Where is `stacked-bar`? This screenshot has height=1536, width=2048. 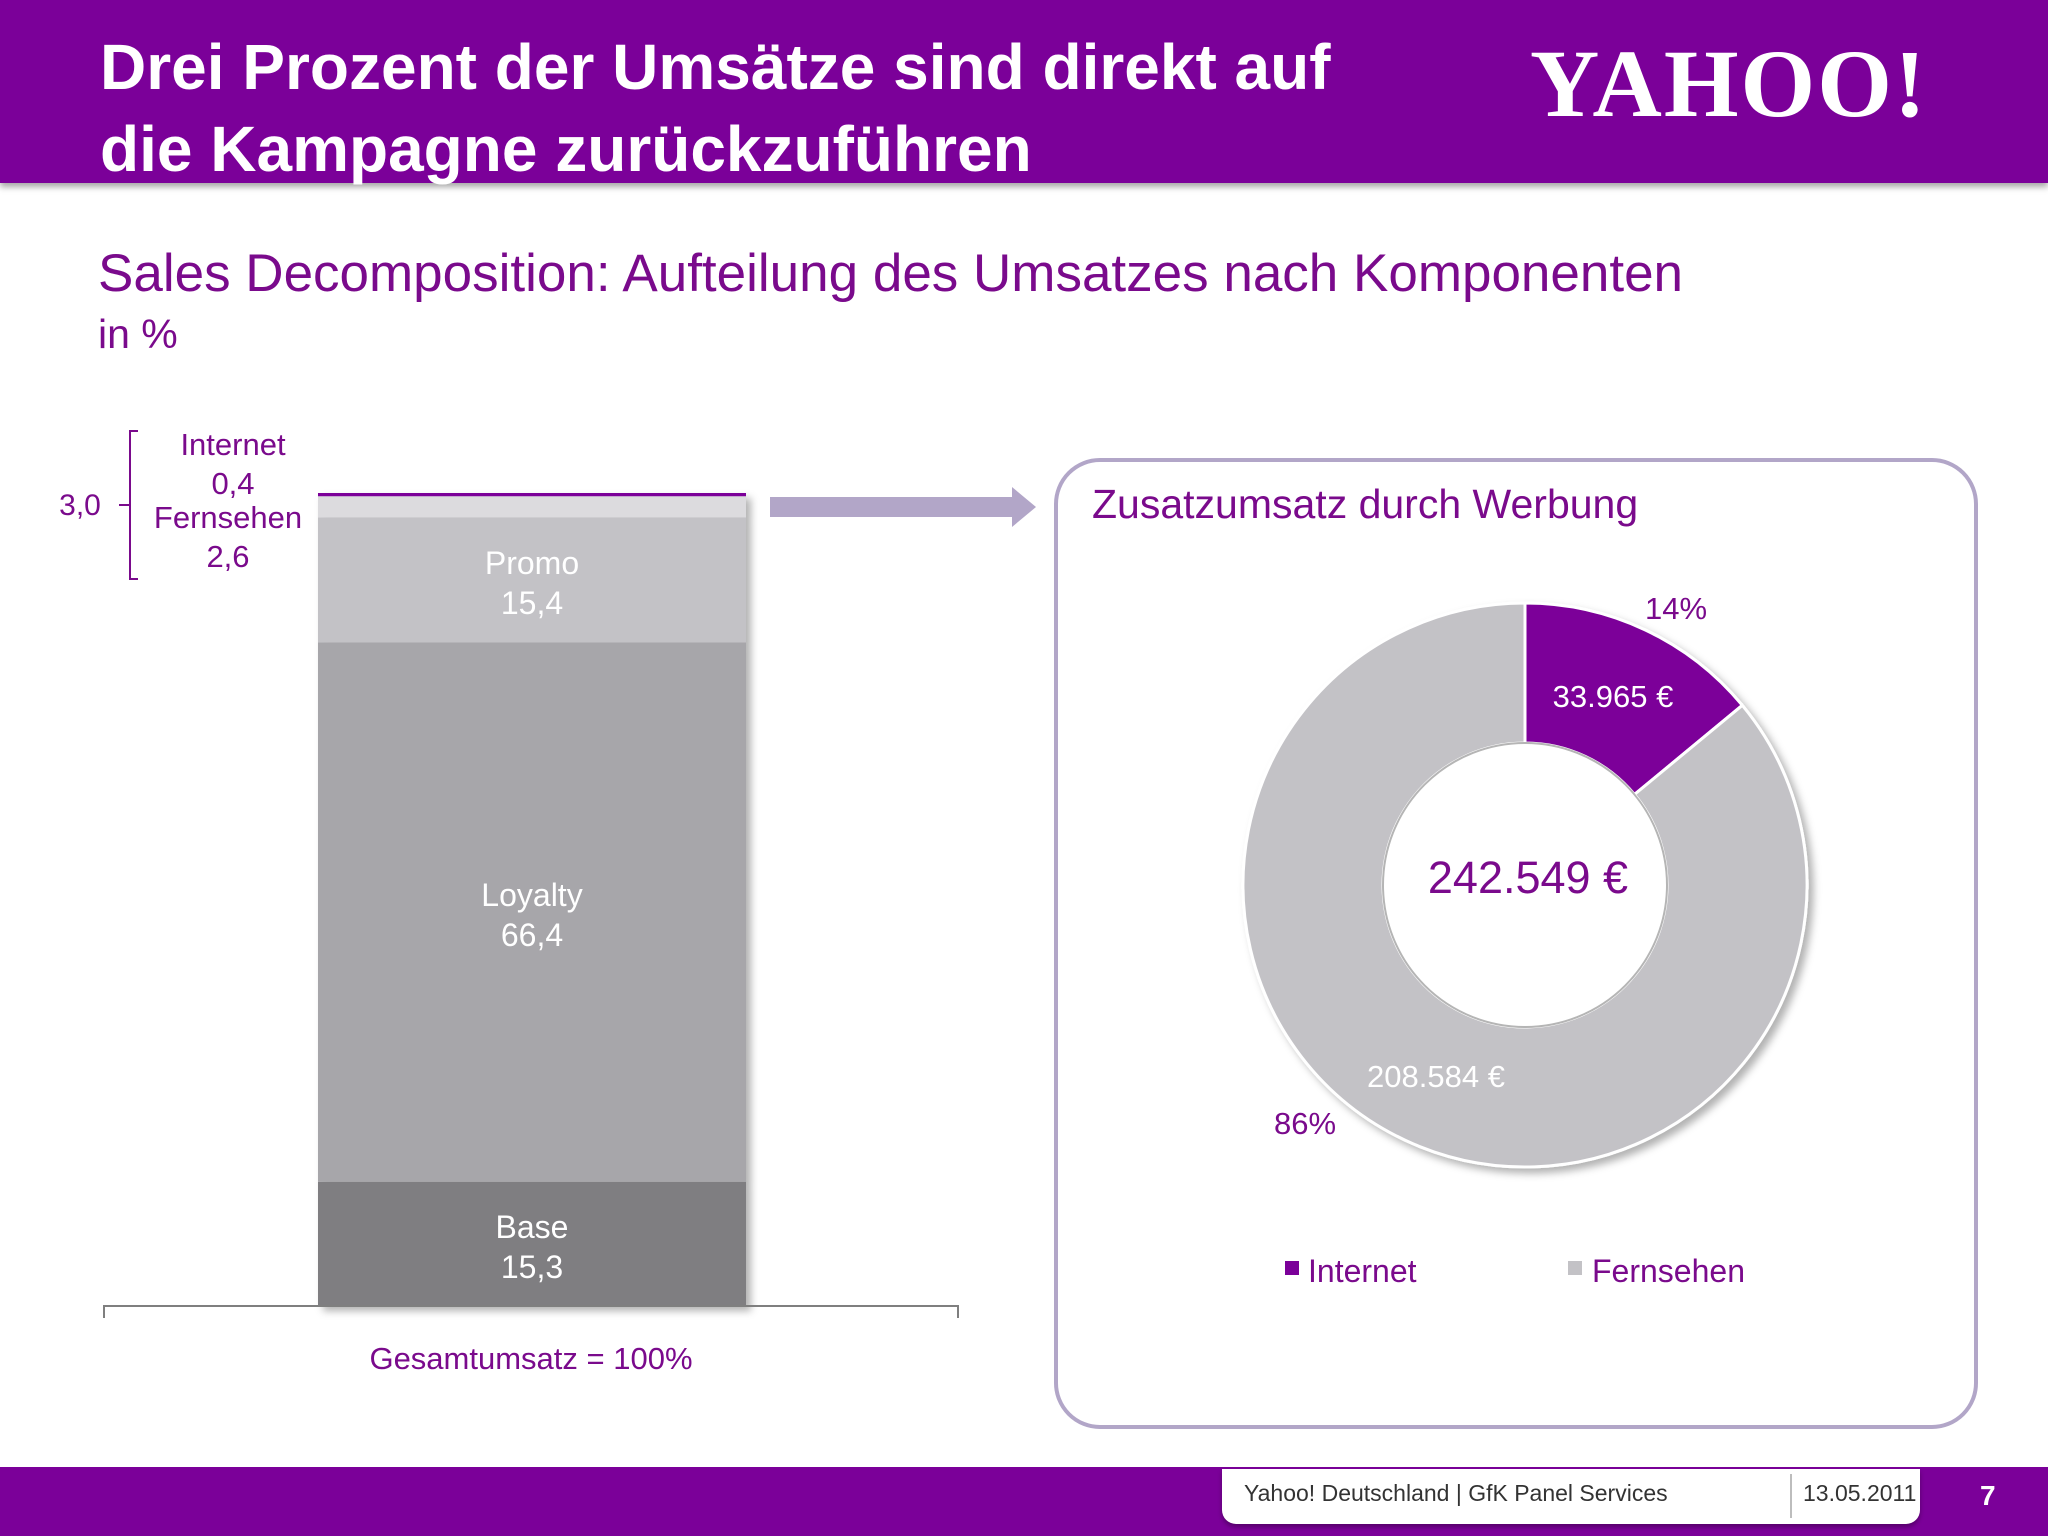
stacked-bar is located at coordinates (532, 899).